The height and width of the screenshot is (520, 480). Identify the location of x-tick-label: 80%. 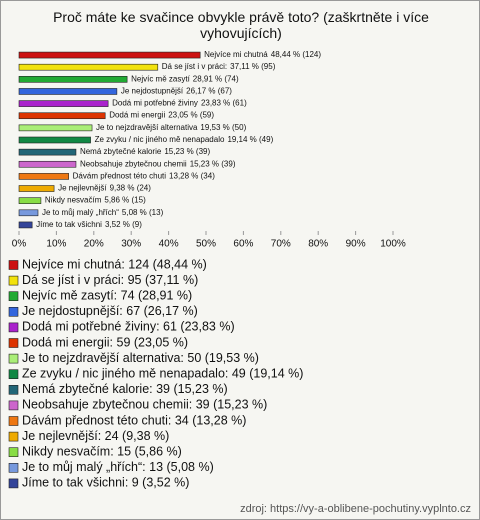
(318, 244).